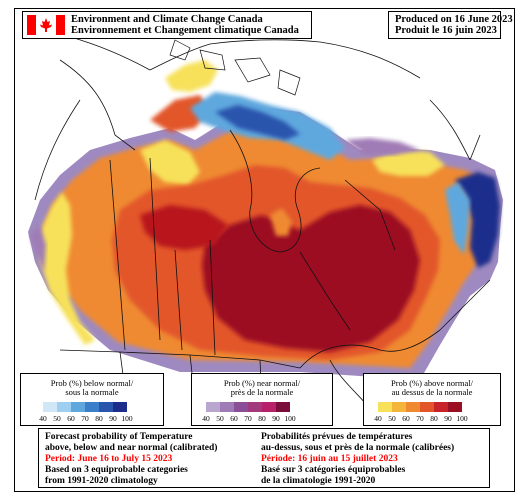 The width and height of the screenshot is (527, 500). Describe the element at coordinates (434, 418) in the screenshot. I see `legend-above-tick-80: 80` at that location.